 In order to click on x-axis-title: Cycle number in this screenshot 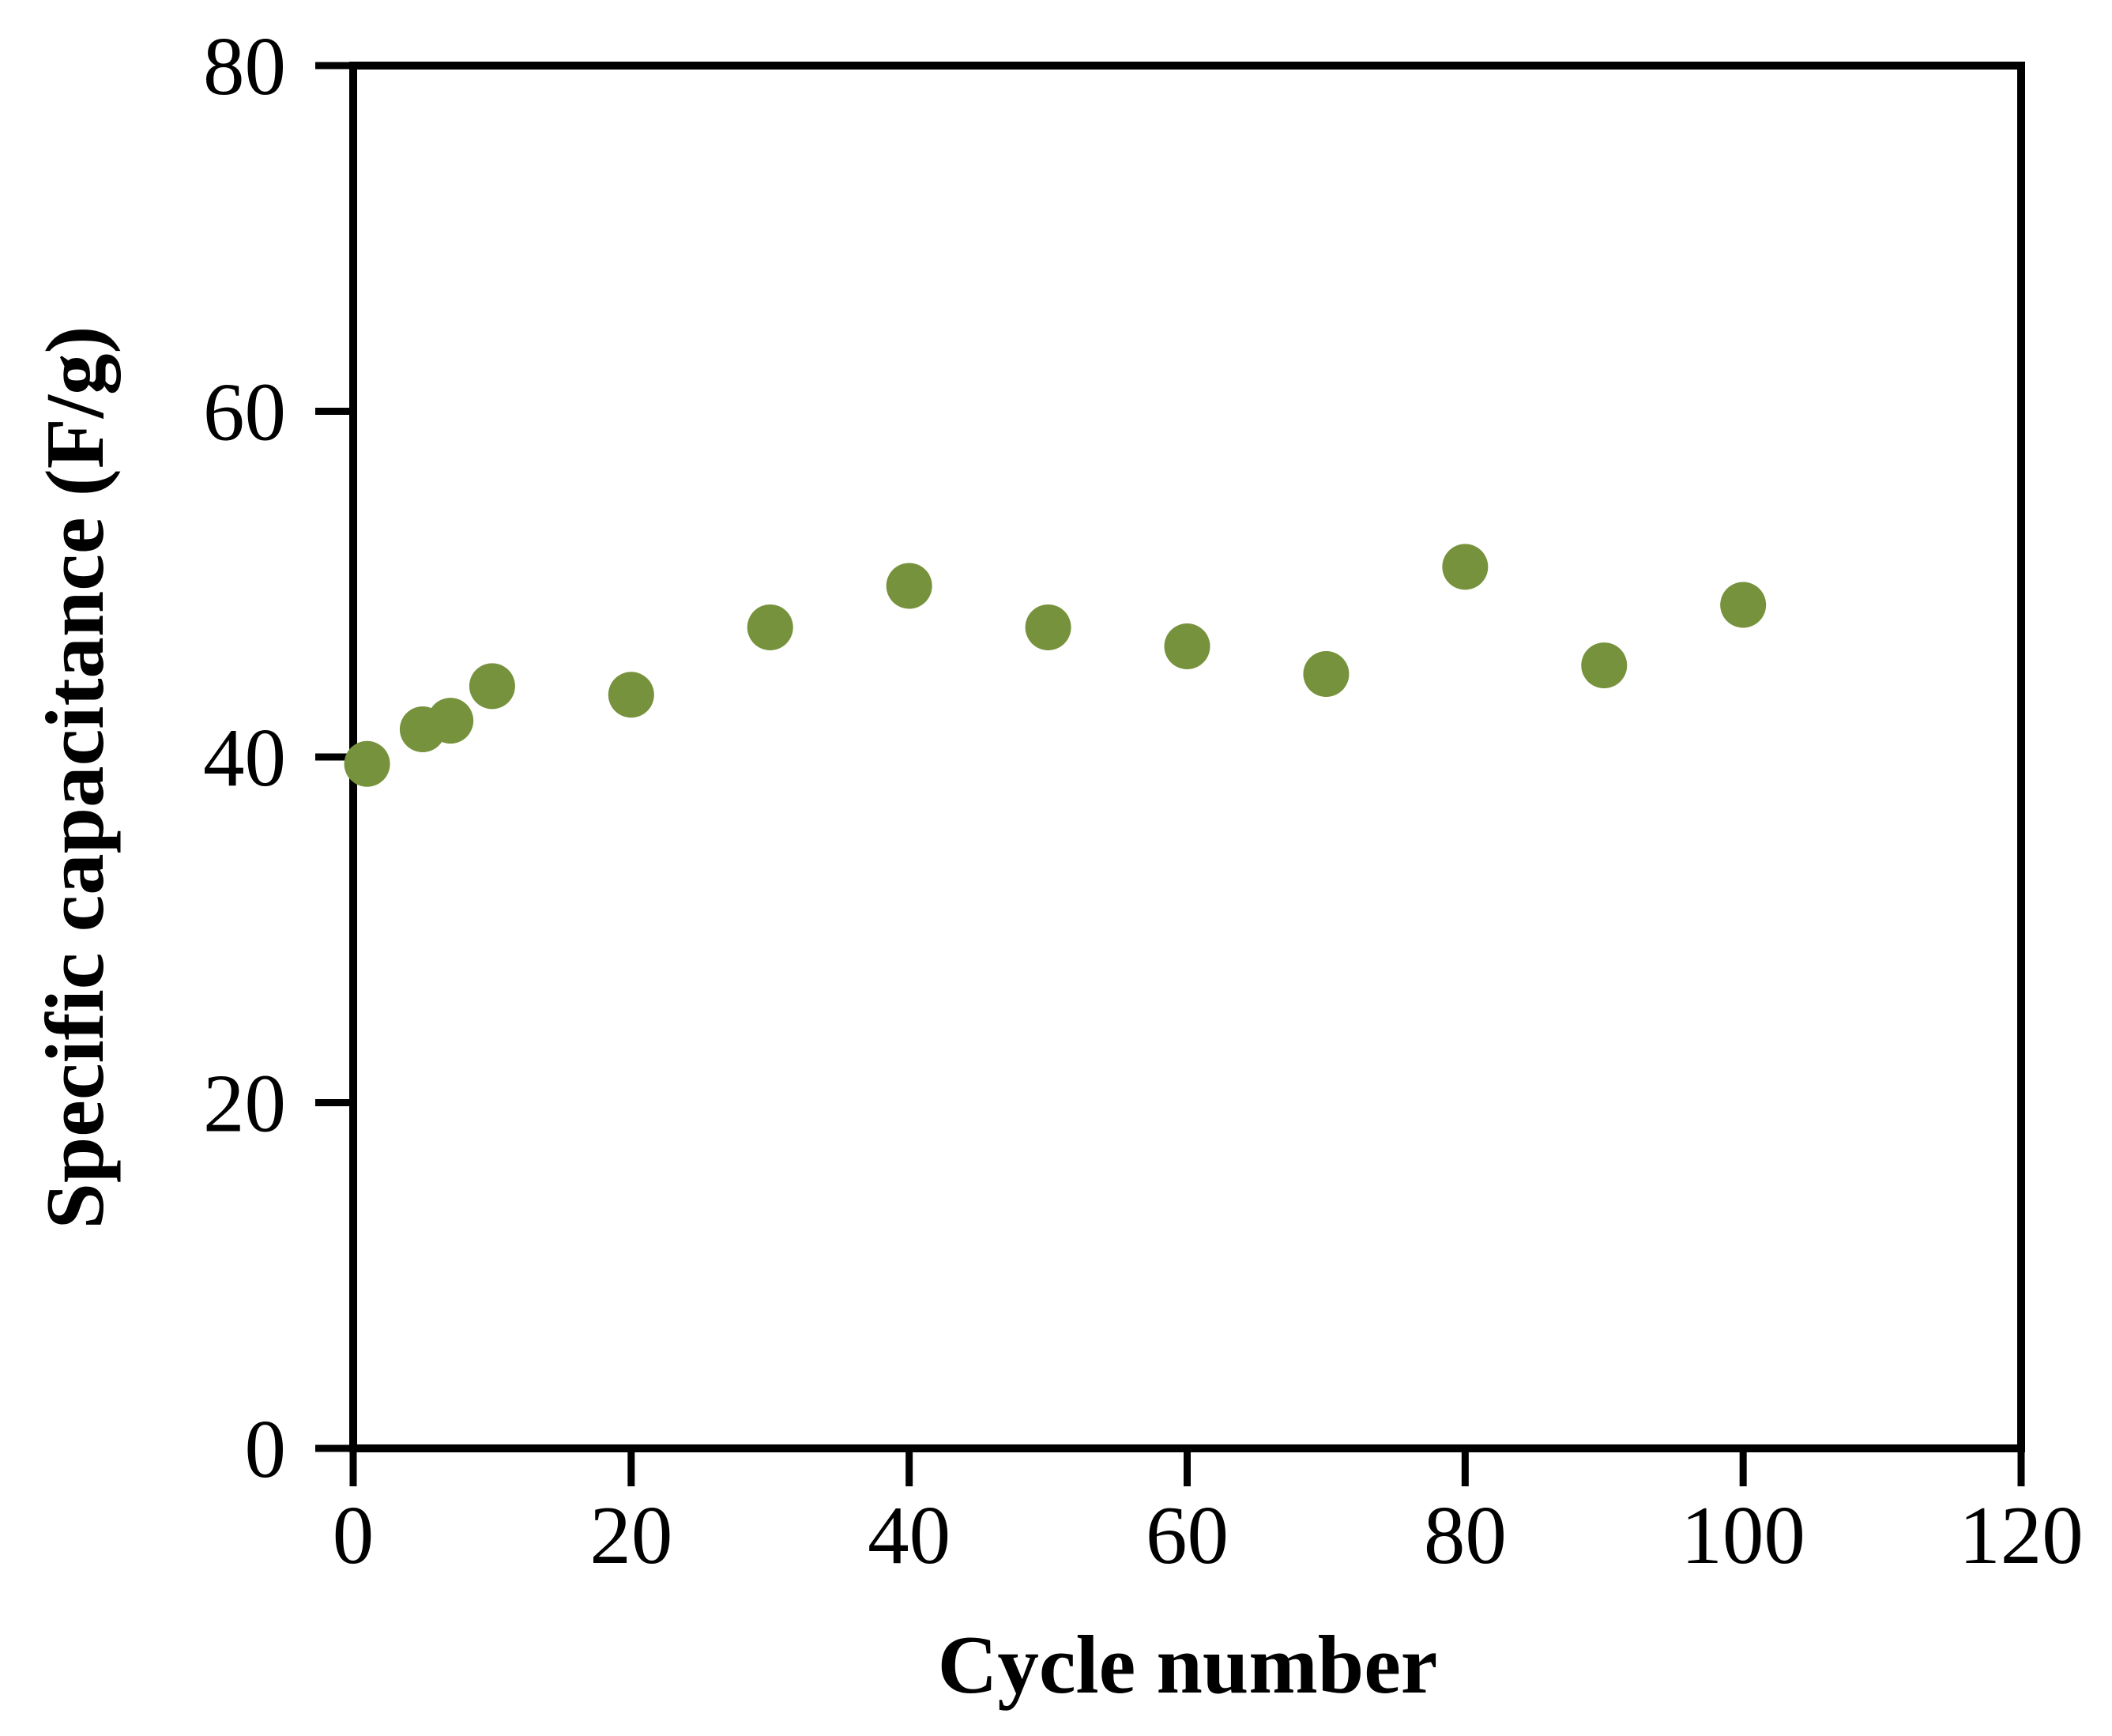, I will do `click(1188, 1664)`.